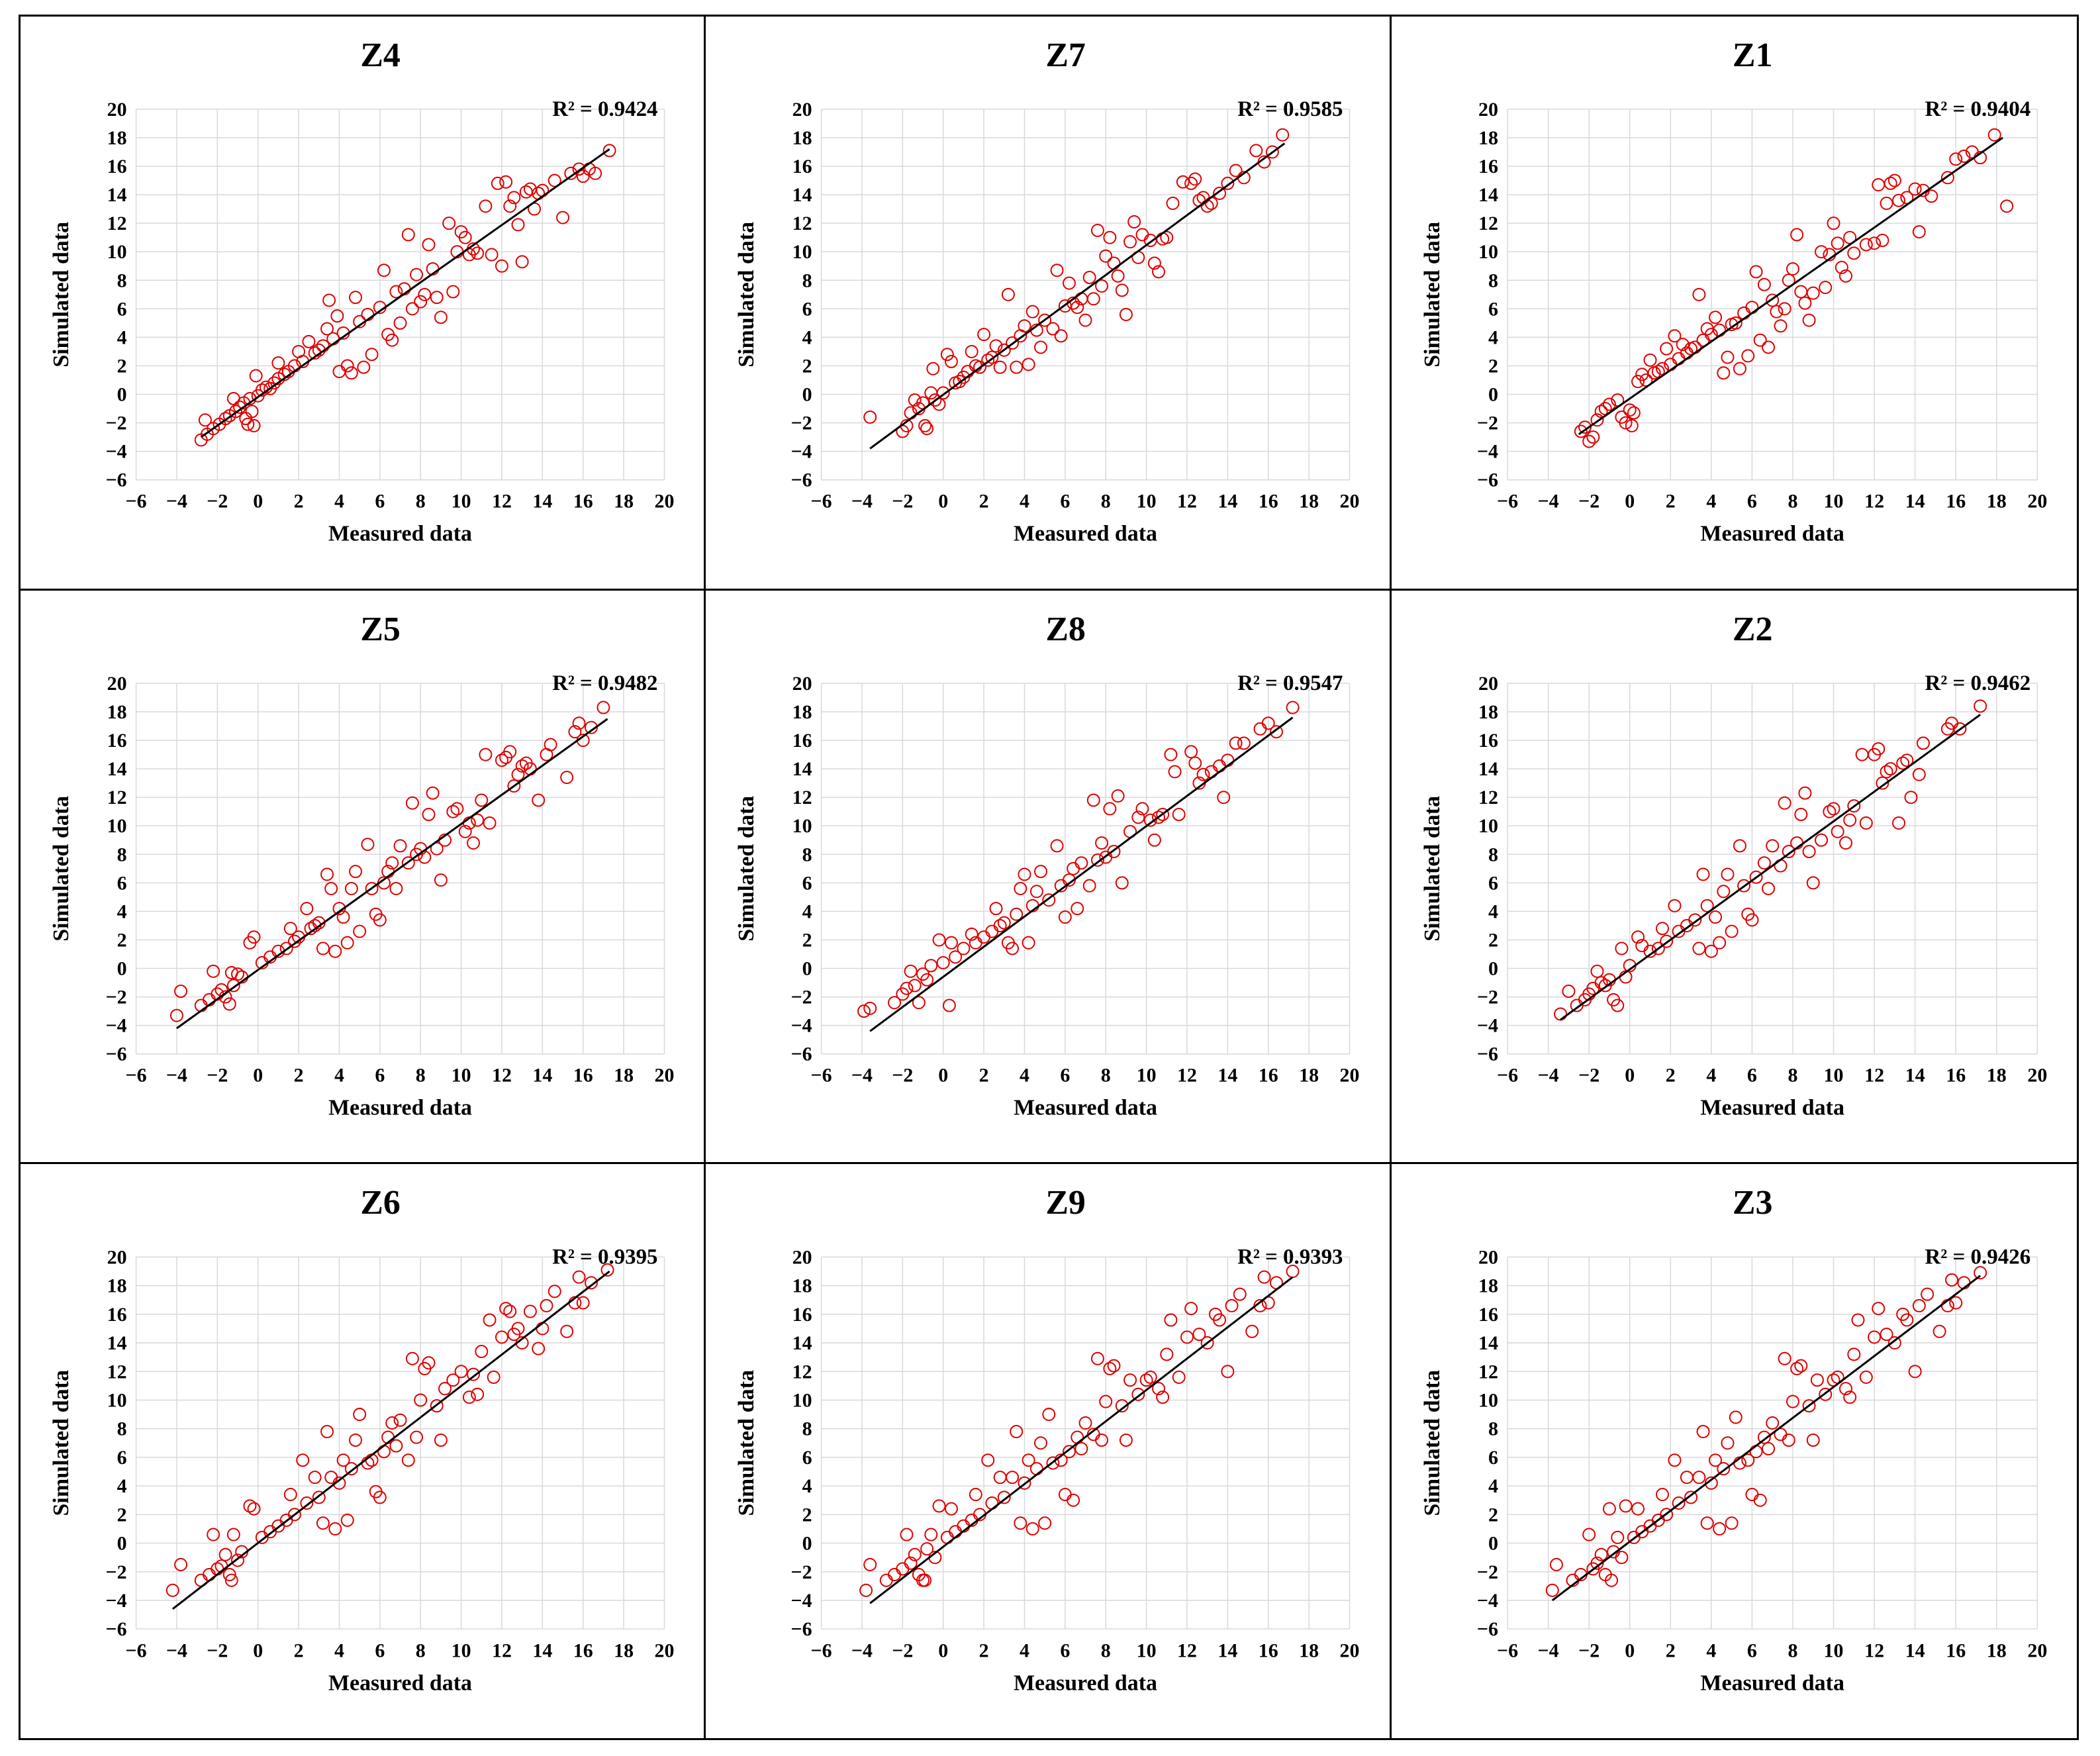  Describe the element at coordinates (1024, 501) in the screenshot. I see `x-tick-label: 4` at that location.